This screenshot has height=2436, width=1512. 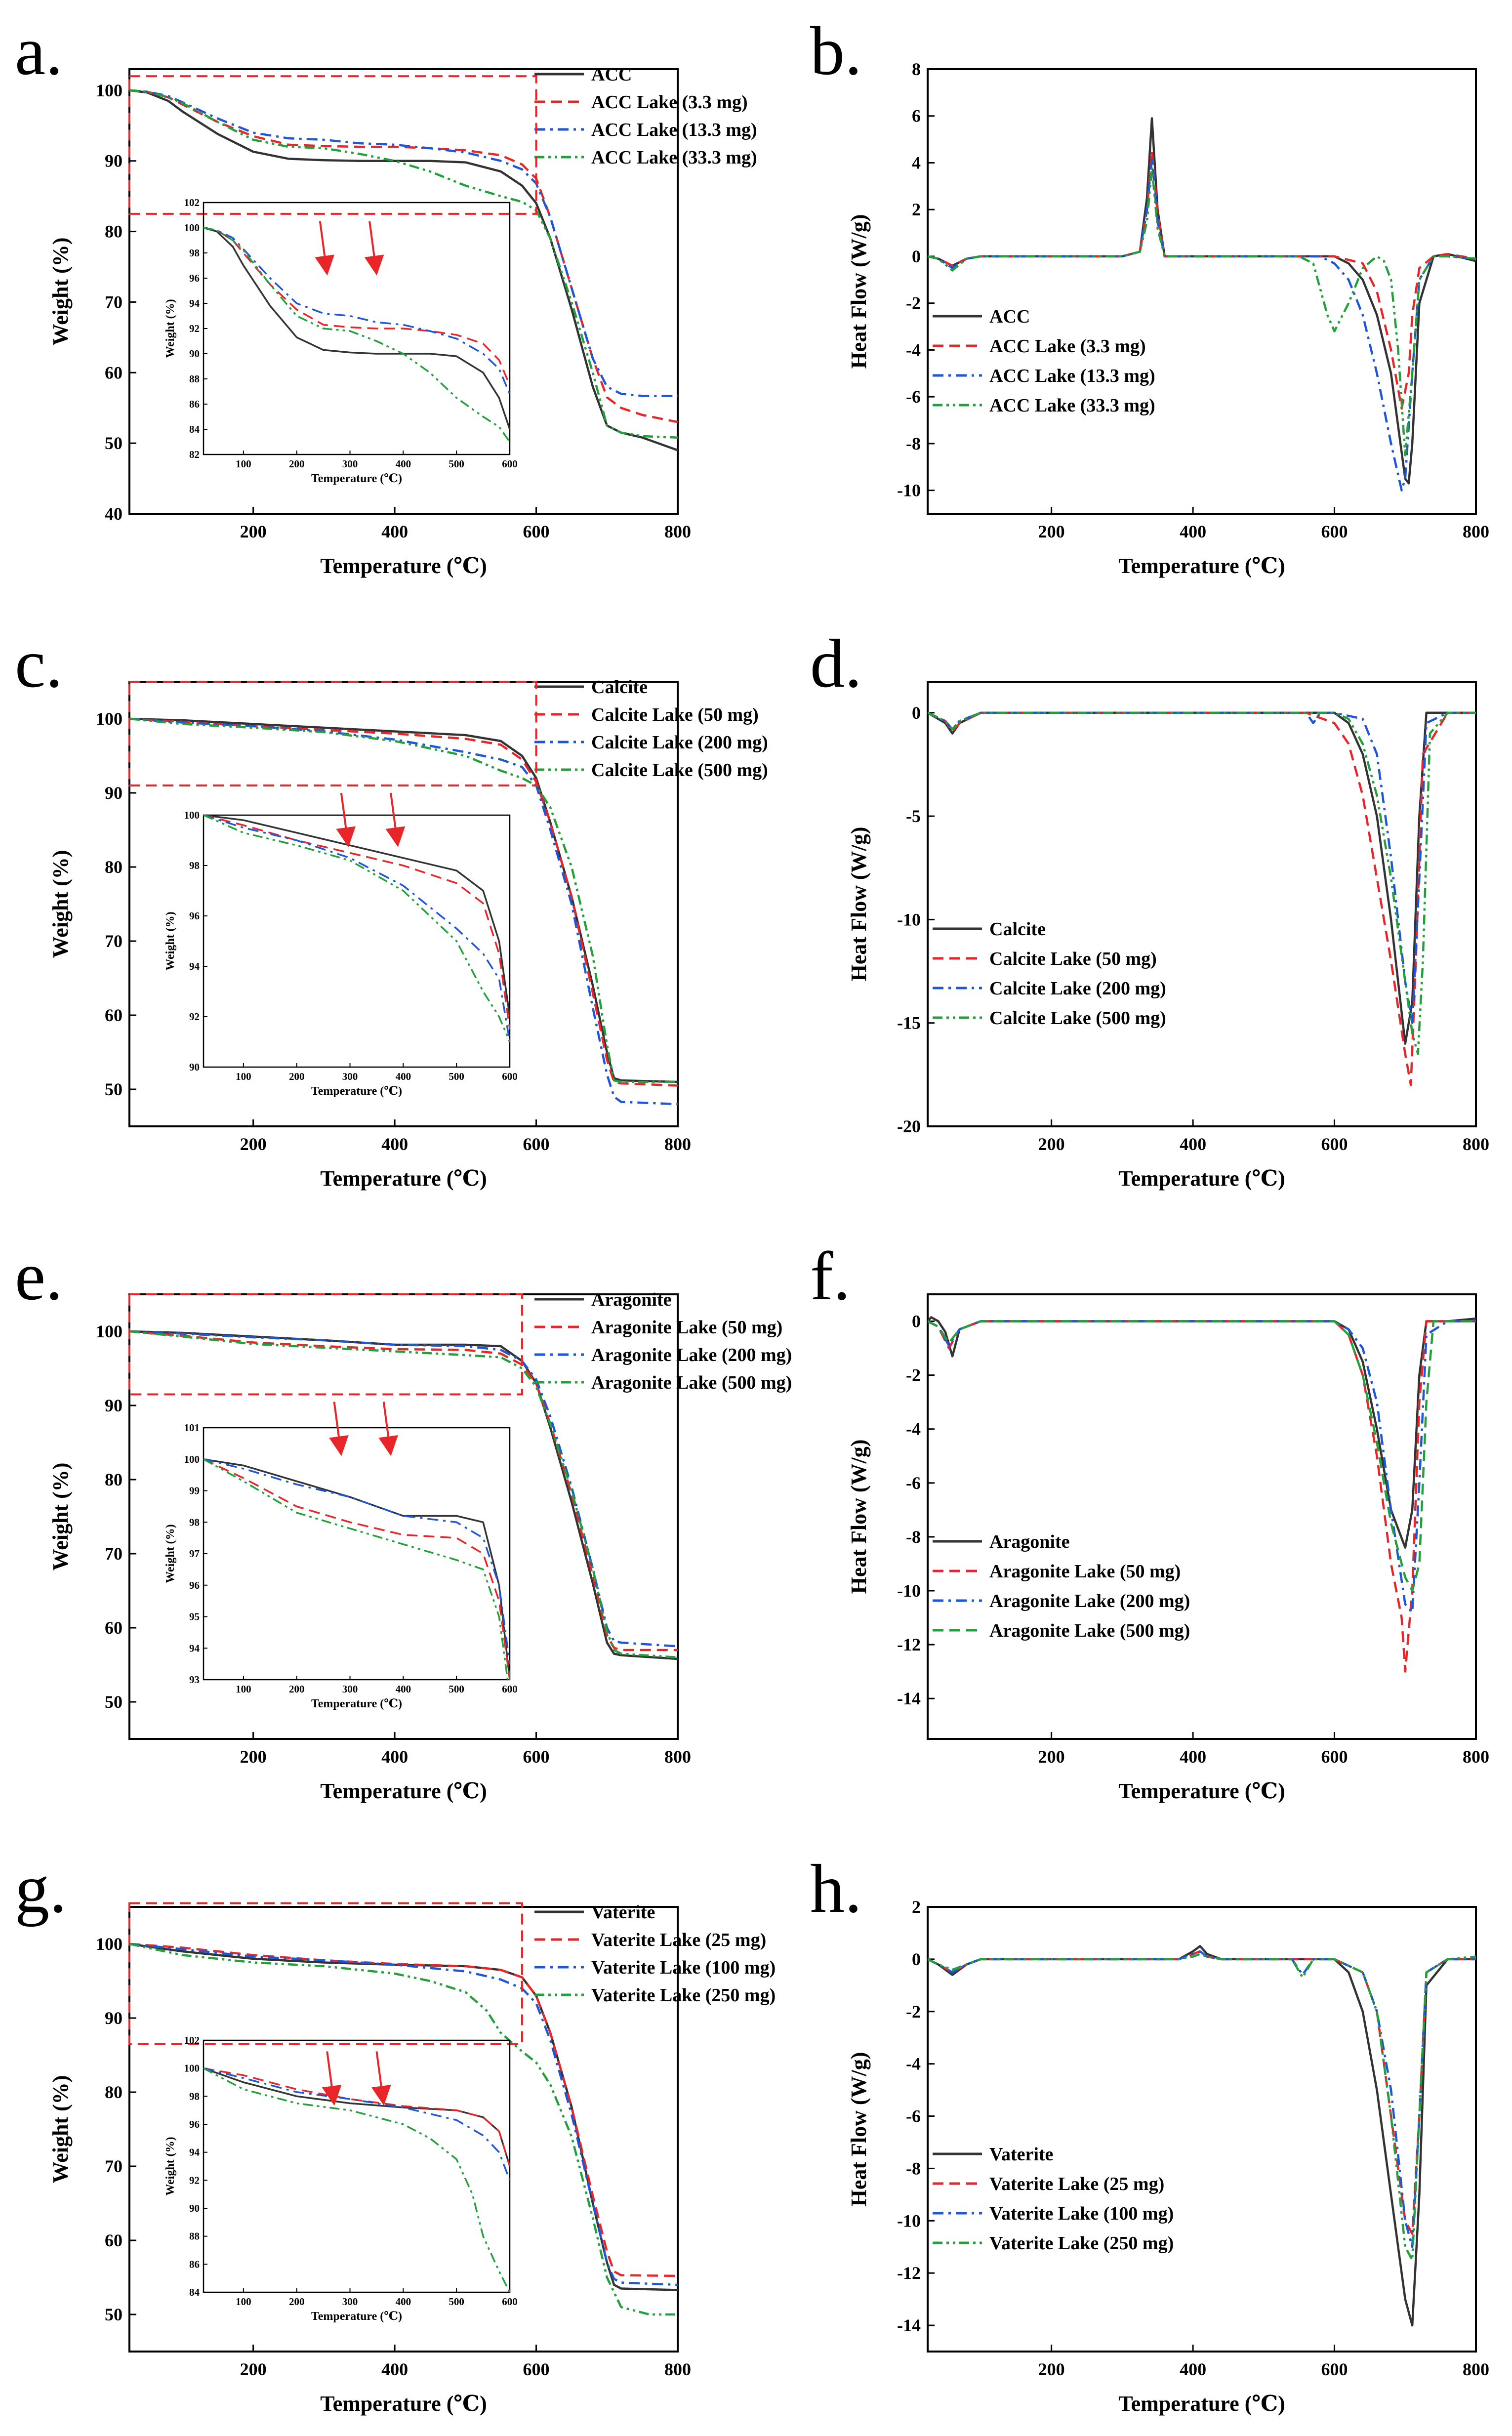 What do you see at coordinates (916, 162) in the screenshot?
I see `y-tick-label: 4` at bounding box center [916, 162].